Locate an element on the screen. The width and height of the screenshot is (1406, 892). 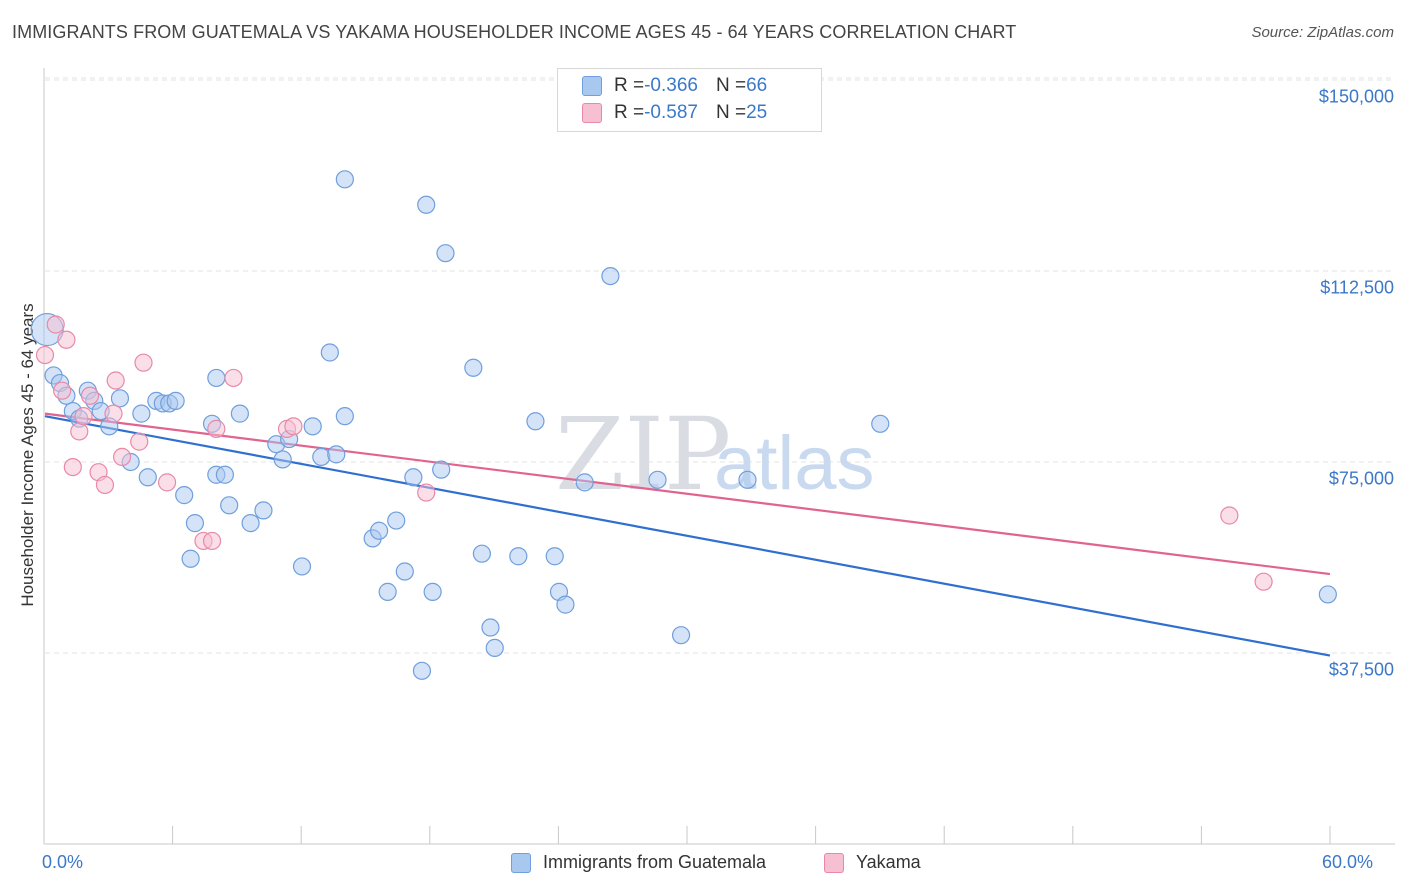
legend-item-guatemala: Immigrants from Guatemala is located at coordinates (638, 862).